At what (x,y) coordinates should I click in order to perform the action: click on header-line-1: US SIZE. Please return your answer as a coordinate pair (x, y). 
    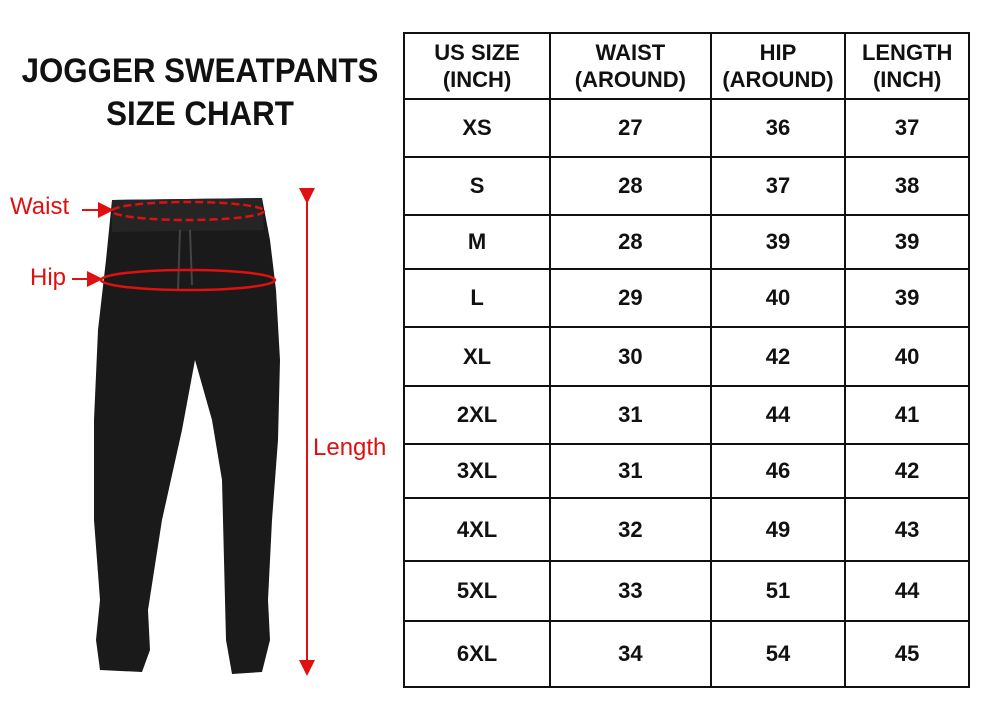
    Looking at the image, I should click on (477, 52).